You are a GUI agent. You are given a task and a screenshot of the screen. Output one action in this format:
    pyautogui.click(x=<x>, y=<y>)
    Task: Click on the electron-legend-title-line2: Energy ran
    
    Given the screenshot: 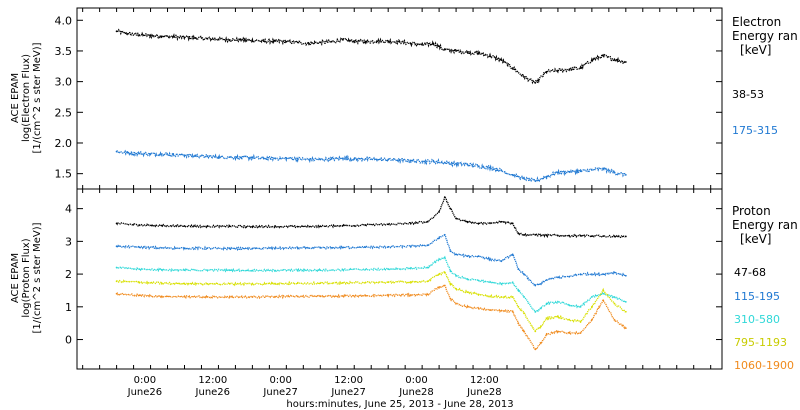 What is the action you would take?
    pyautogui.click(x=765, y=36)
    